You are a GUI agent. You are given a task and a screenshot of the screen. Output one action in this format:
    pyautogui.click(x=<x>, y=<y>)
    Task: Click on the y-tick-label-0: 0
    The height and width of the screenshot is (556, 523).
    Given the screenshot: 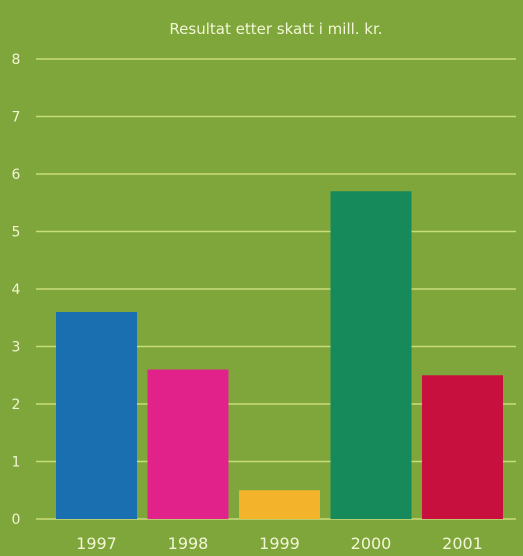 What is the action you would take?
    pyautogui.click(x=16, y=520)
    